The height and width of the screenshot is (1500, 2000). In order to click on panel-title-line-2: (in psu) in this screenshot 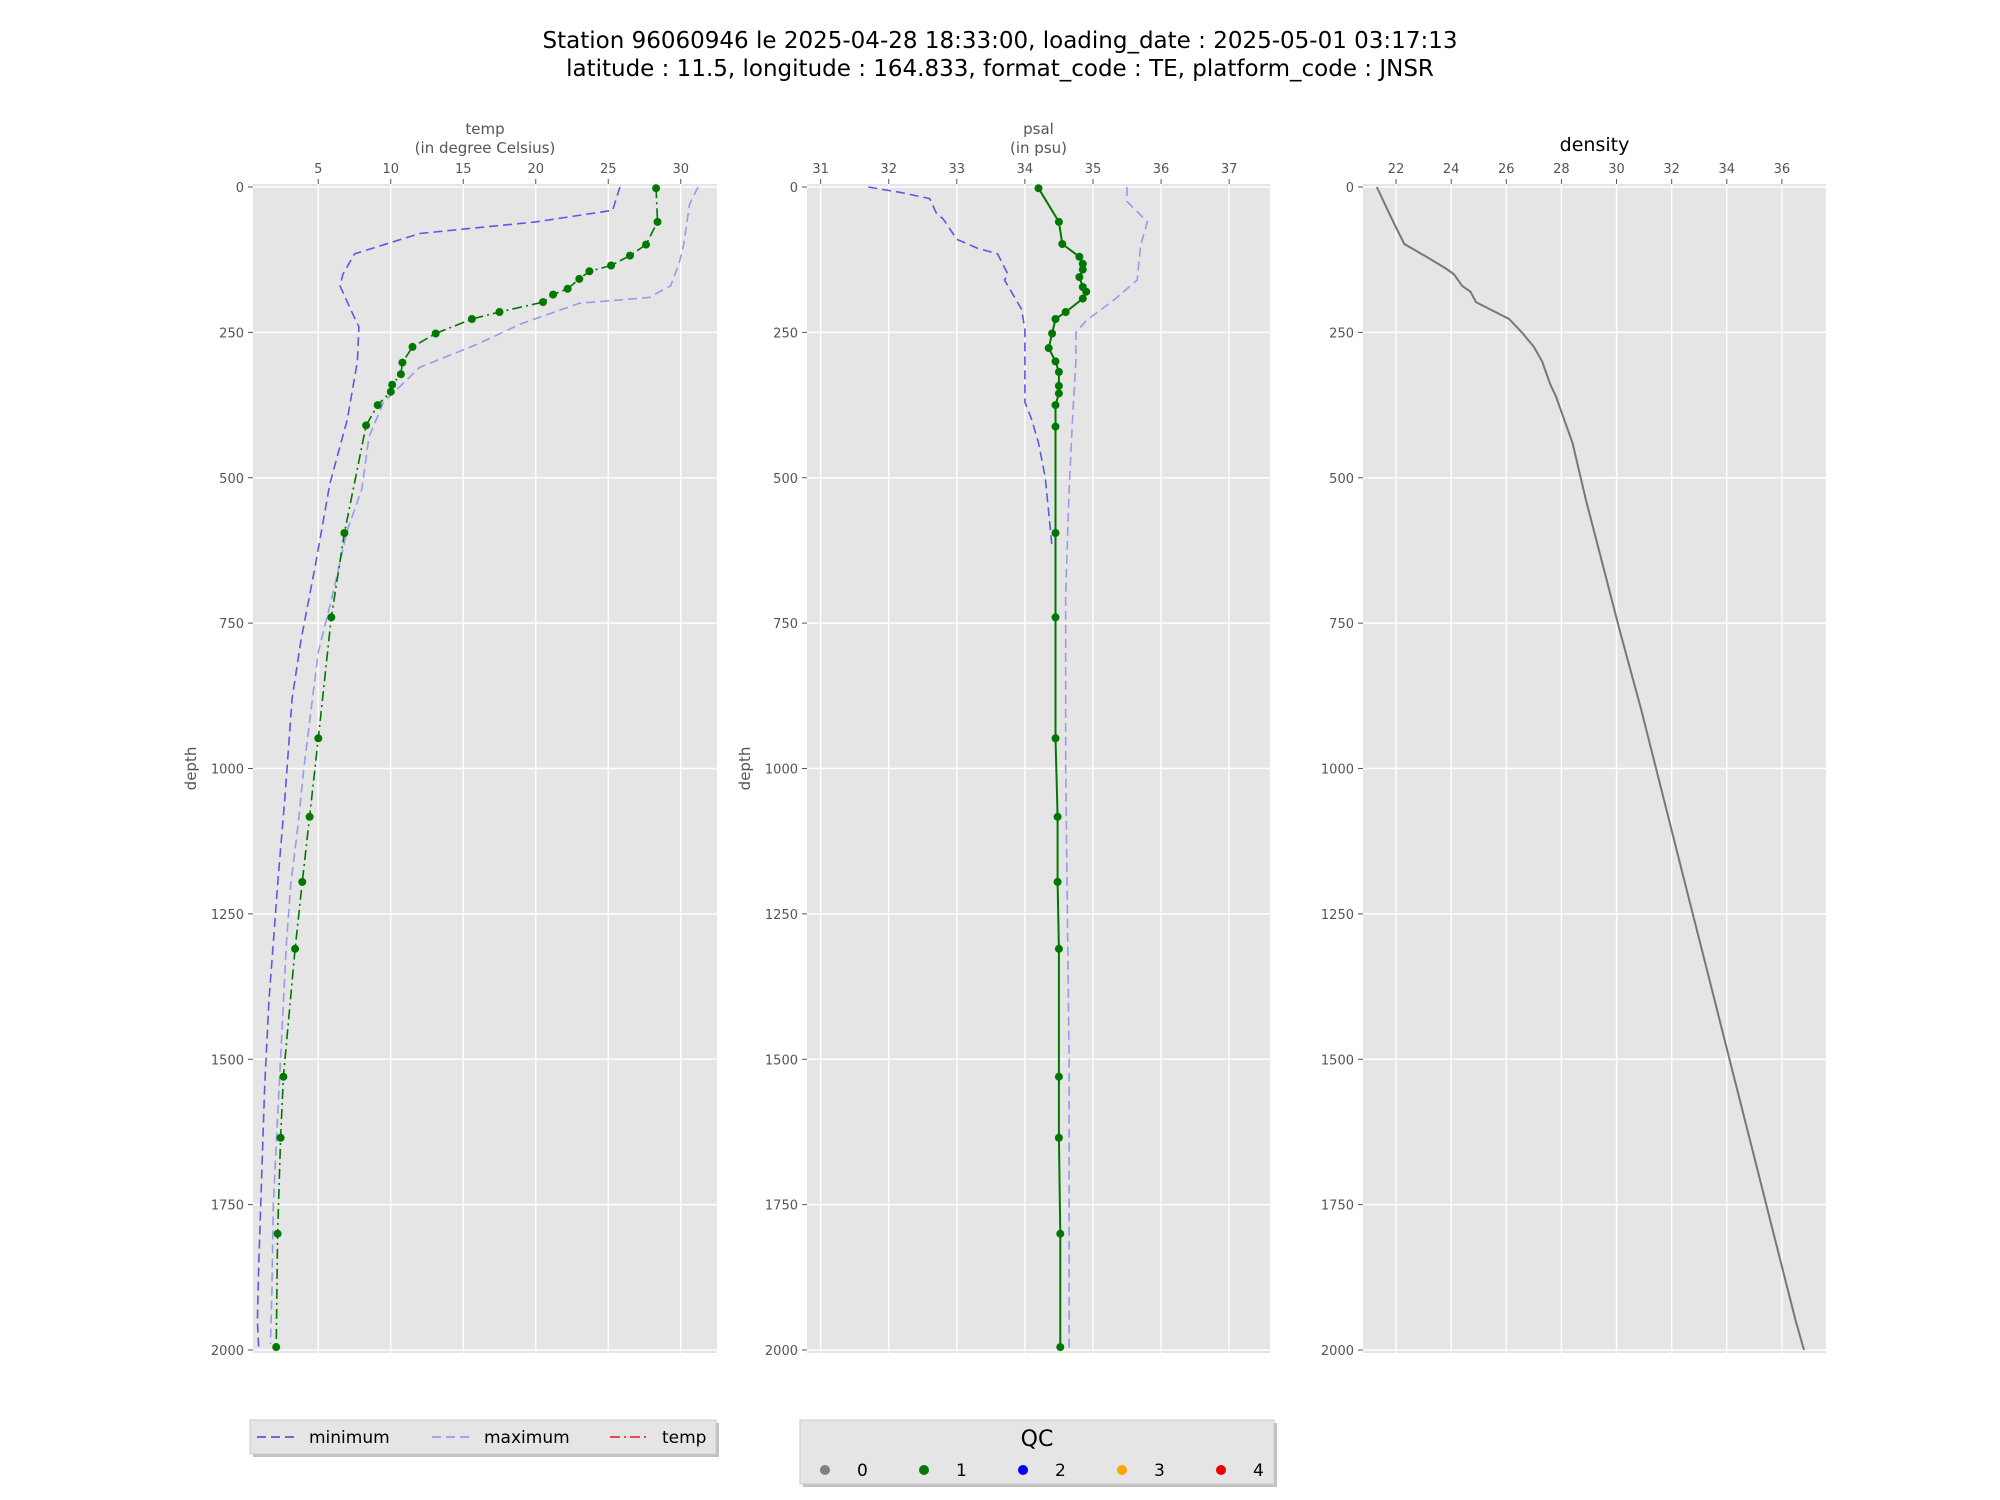, I will do `click(1038, 148)`.